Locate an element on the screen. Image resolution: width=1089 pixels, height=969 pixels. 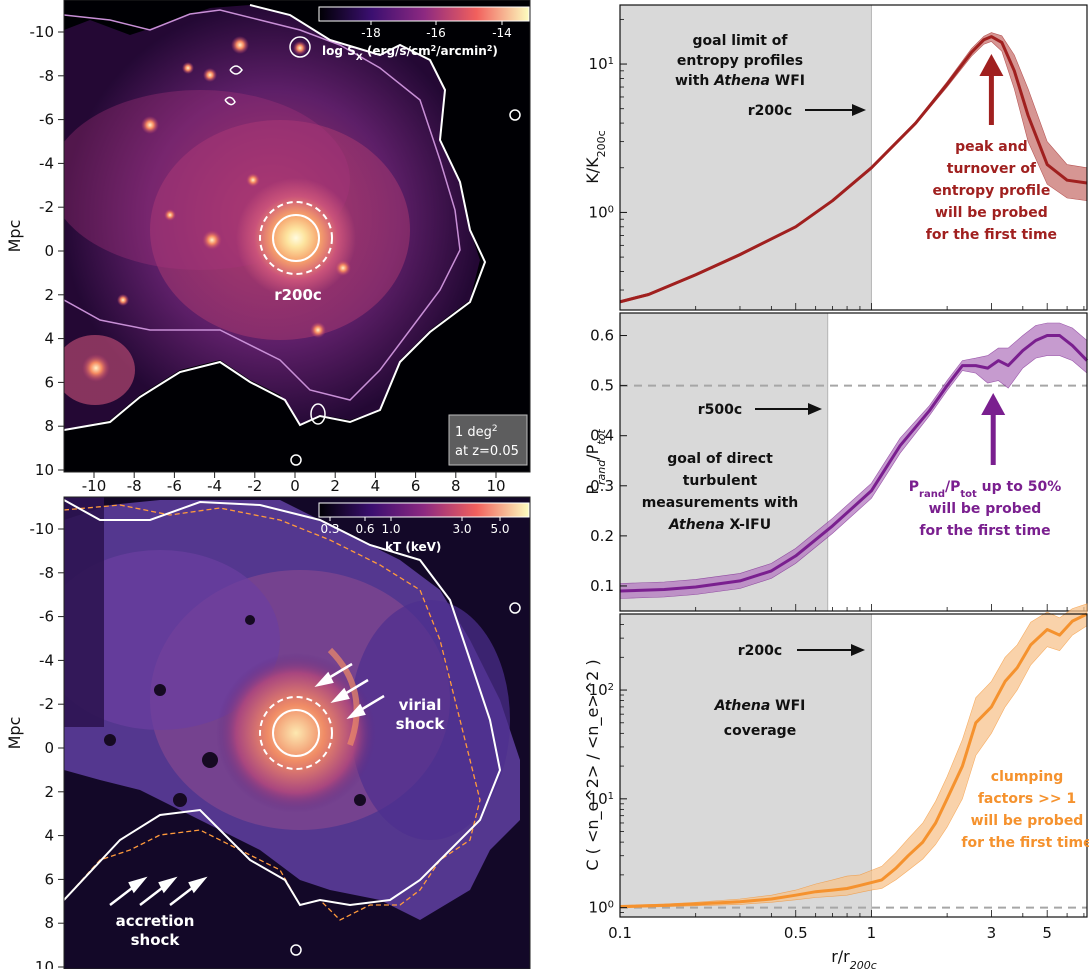
scatter-band is located at coordinates (853, 460).